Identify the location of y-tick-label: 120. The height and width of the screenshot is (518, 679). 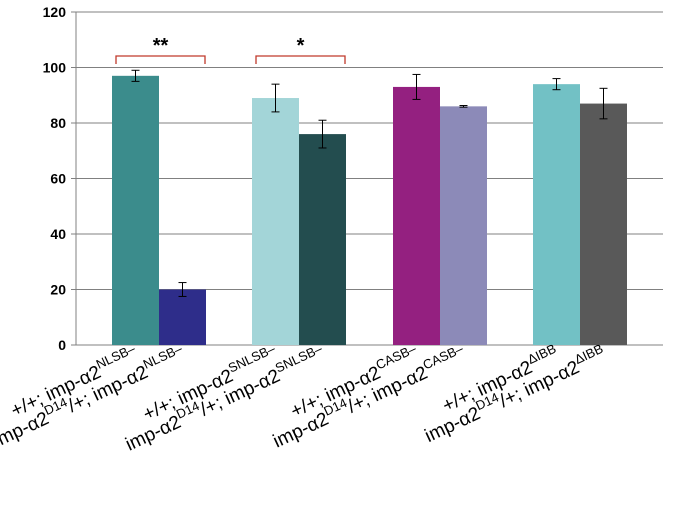
(55, 12).